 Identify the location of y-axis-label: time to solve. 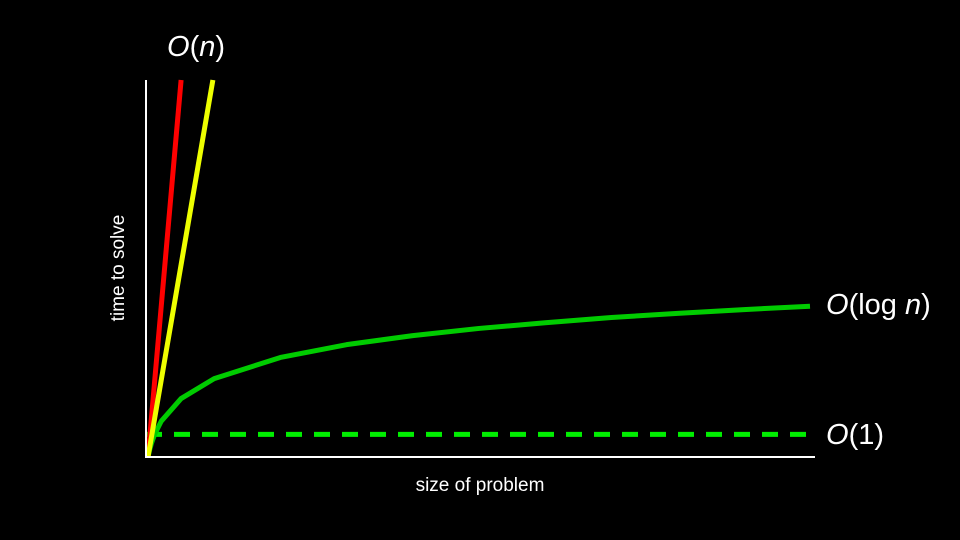
(118, 268).